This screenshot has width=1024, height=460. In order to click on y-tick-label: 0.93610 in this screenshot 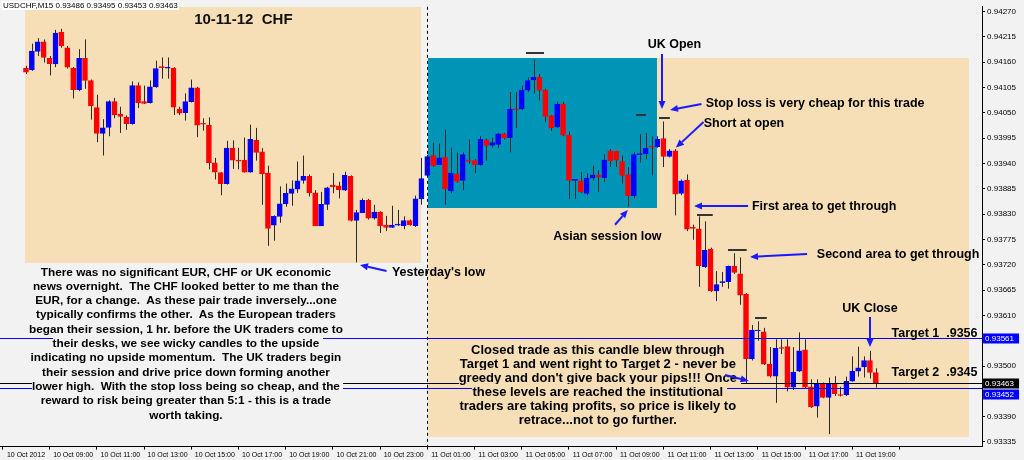, I will do `click(1002, 315)`.